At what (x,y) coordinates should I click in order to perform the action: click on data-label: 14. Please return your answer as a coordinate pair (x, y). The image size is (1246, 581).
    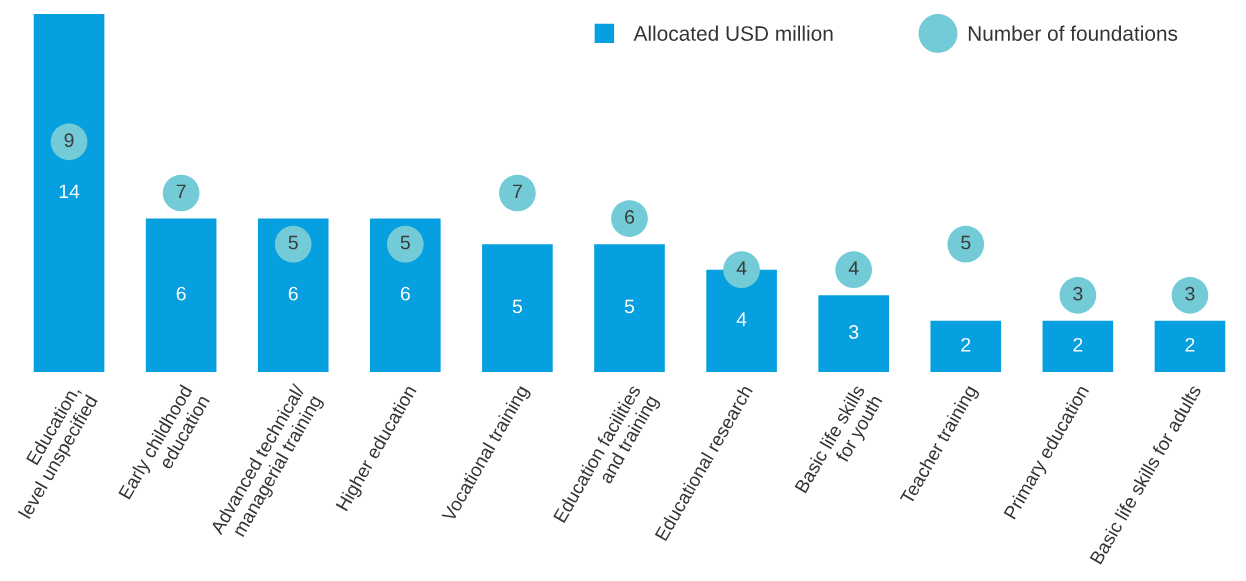
    Looking at the image, I should click on (69, 191).